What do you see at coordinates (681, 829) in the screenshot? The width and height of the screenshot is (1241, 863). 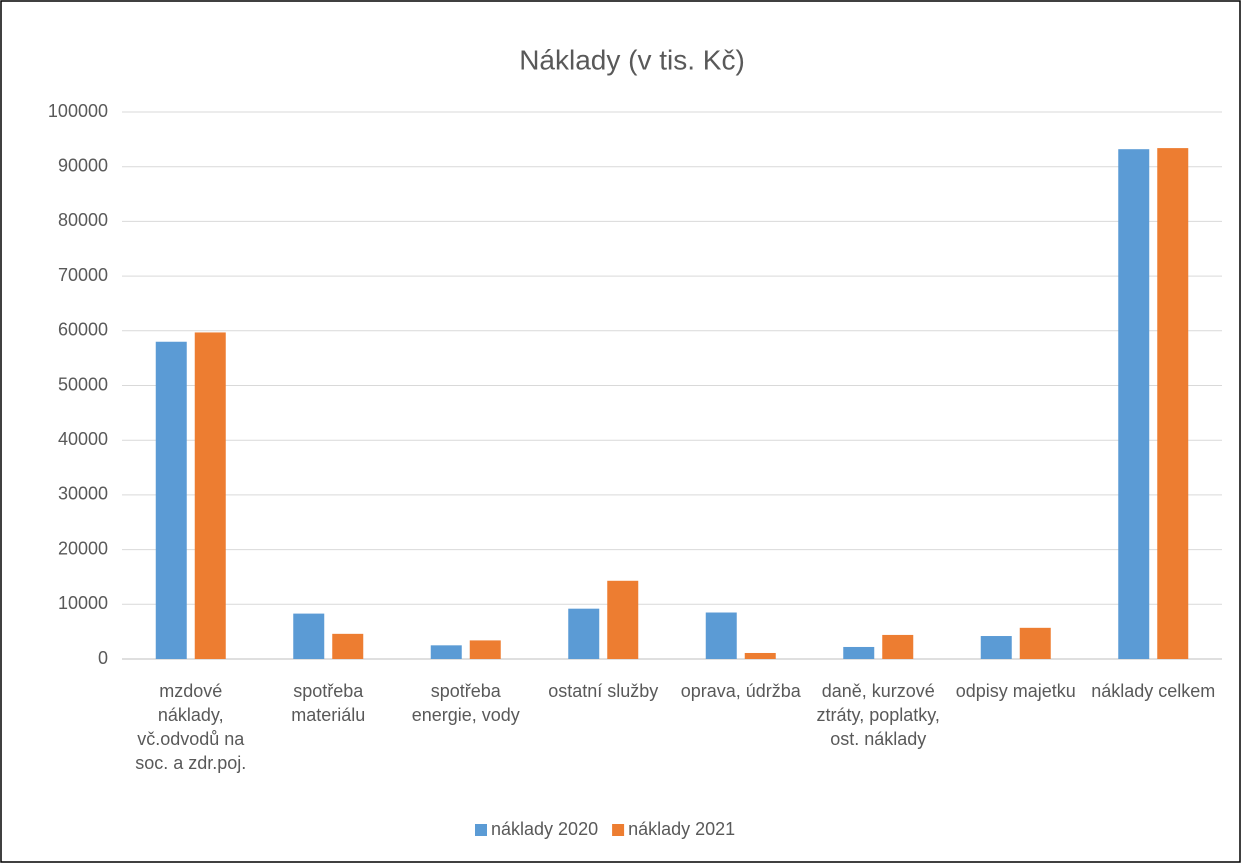 I see `legend-label: náklady 2021` at bounding box center [681, 829].